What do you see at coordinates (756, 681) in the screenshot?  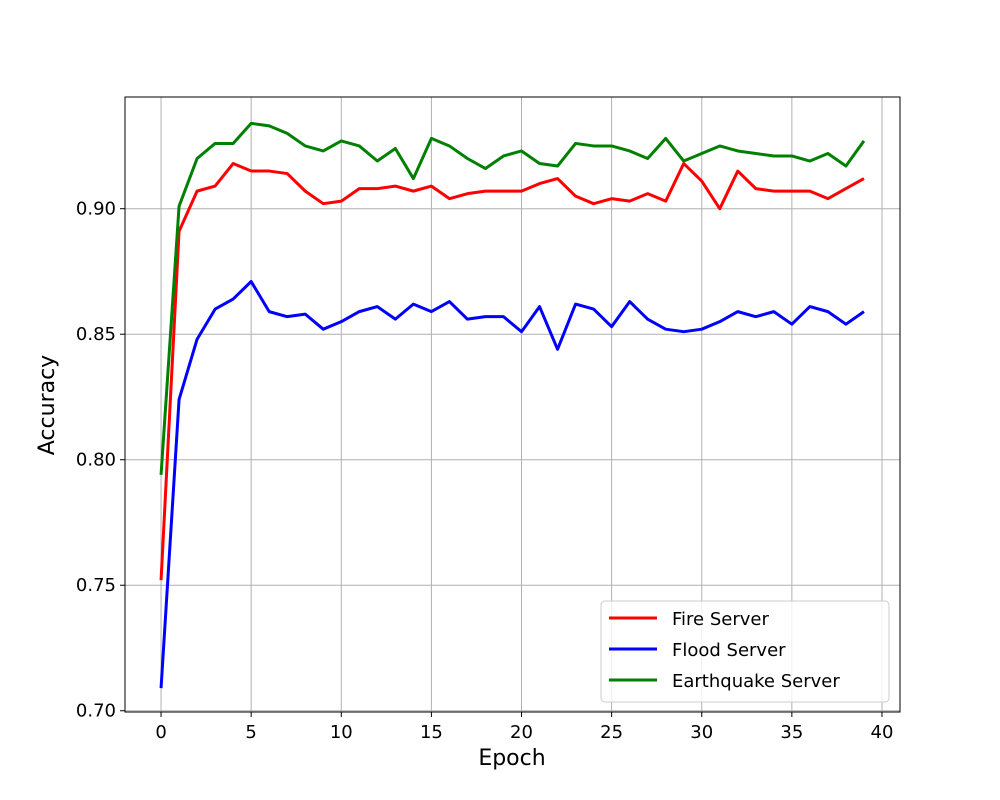 I see `legend-label: Earthquake Server` at bounding box center [756, 681].